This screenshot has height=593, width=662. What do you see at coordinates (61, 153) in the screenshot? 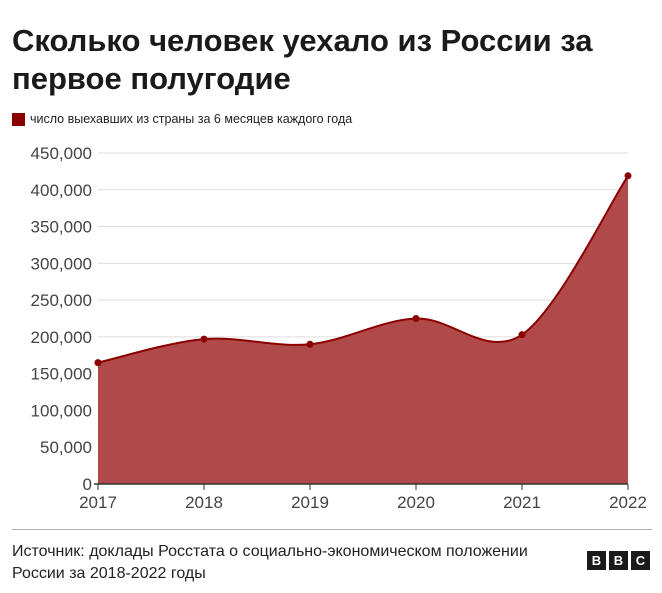
I see `y-tick-label: 450,000` at bounding box center [61, 153].